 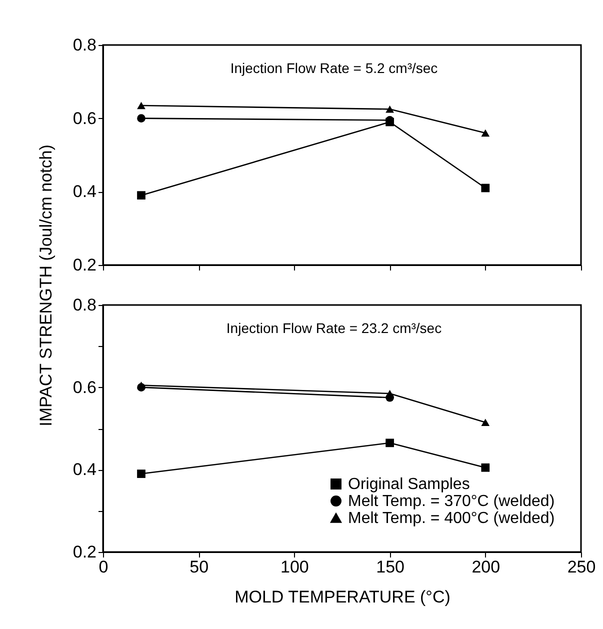 I want to click on x-axis-title: MOLD TEMPERATURE (°C), so click(x=342, y=597).